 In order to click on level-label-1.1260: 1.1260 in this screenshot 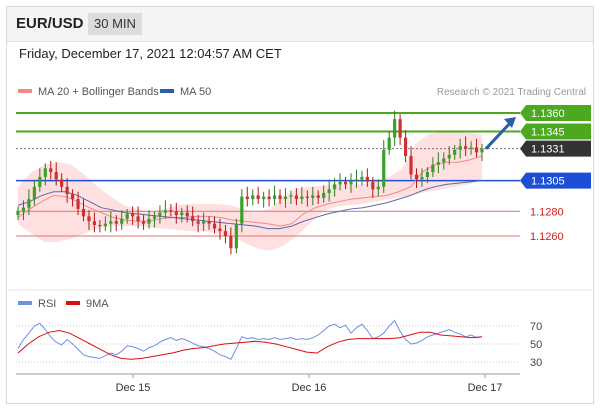, I will do `click(547, 237)`.